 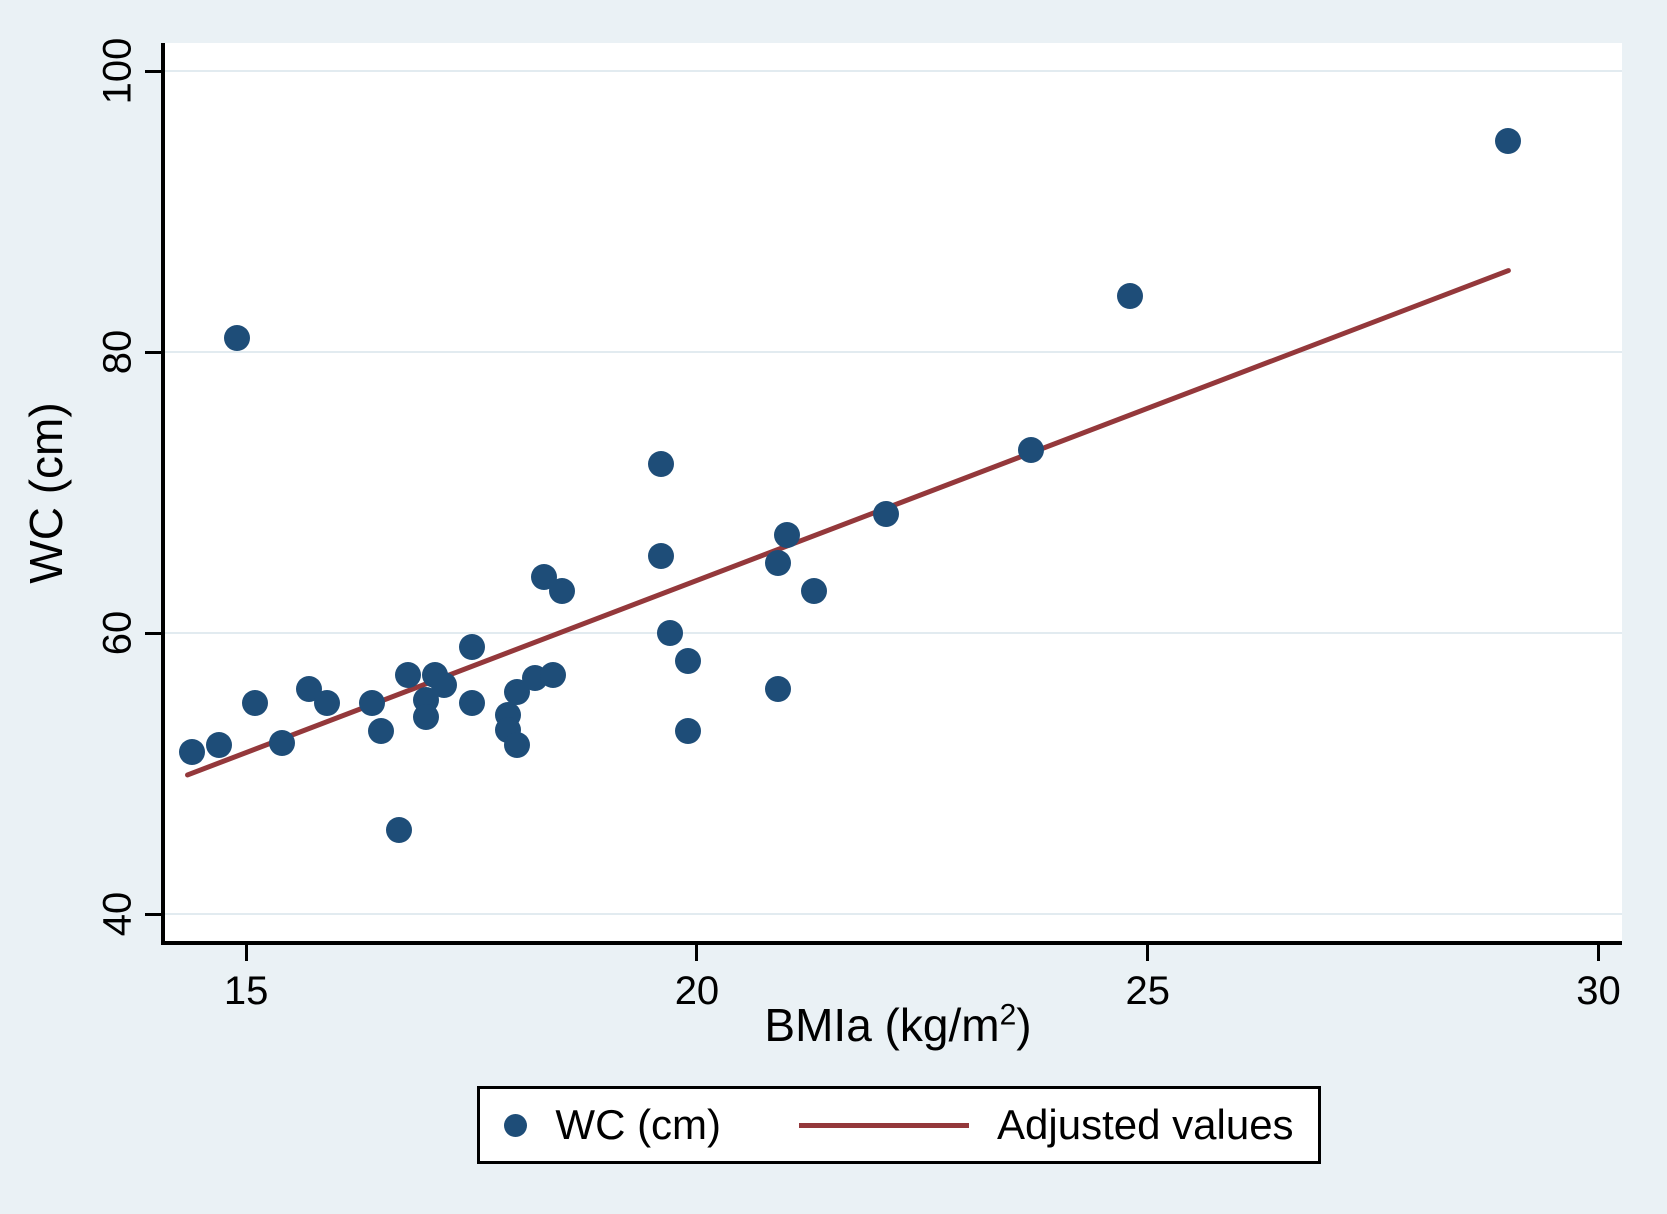 I want to click on legend-label-adjusted: Adjusted values, so click(x=1145, y=1124).